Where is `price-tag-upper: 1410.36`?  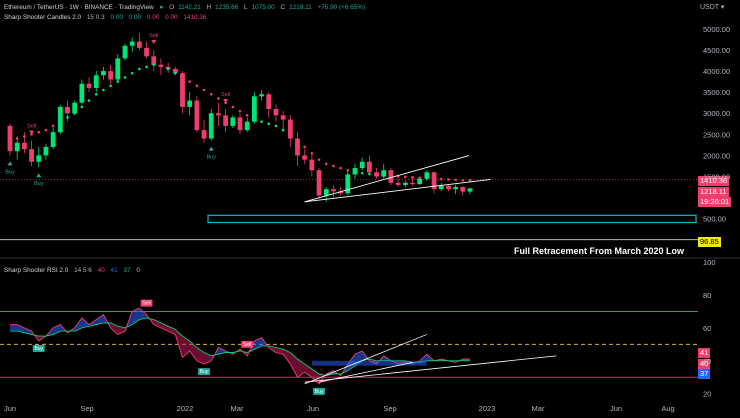 price-tag-upper: 1410.36 is located at coordinates (714, 181).